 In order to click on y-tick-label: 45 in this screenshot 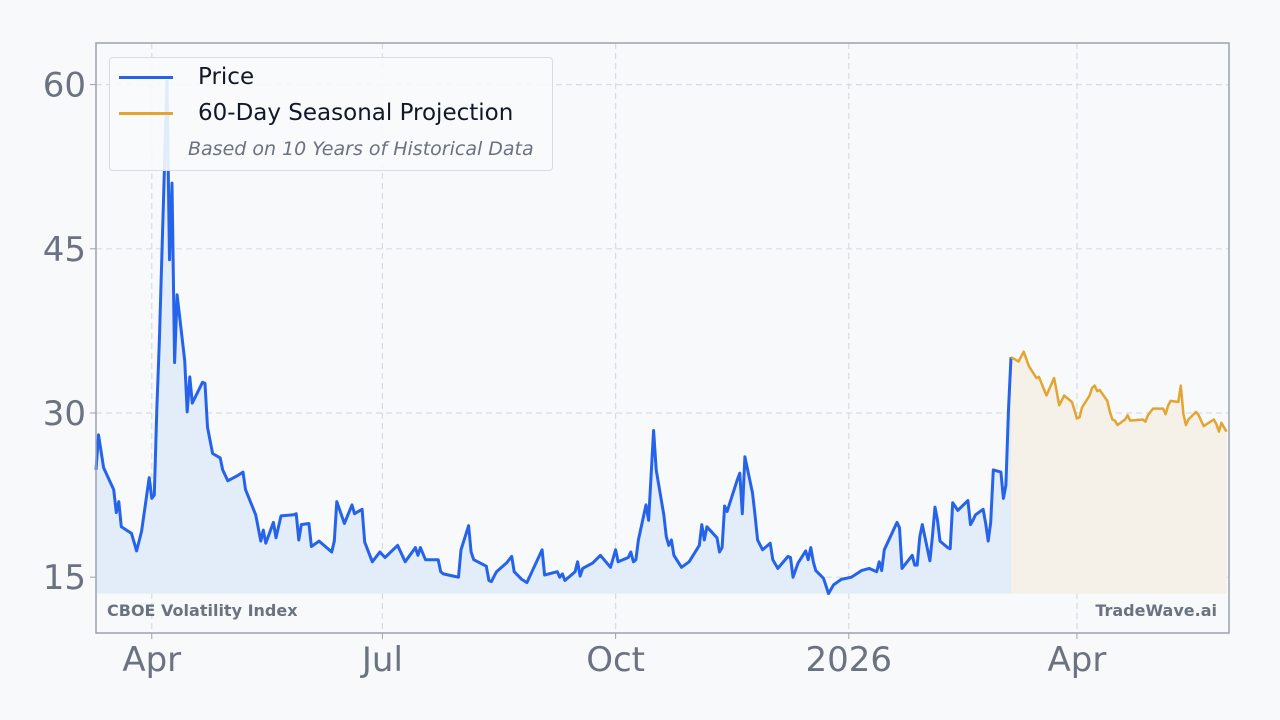, I will do `click(64, 250)`.